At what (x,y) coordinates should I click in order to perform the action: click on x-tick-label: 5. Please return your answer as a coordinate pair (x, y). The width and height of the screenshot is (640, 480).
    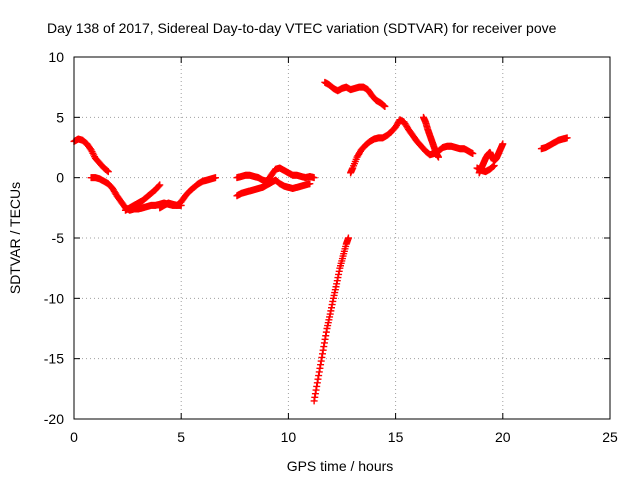
    Looking at the image, I should click on (181, 437).